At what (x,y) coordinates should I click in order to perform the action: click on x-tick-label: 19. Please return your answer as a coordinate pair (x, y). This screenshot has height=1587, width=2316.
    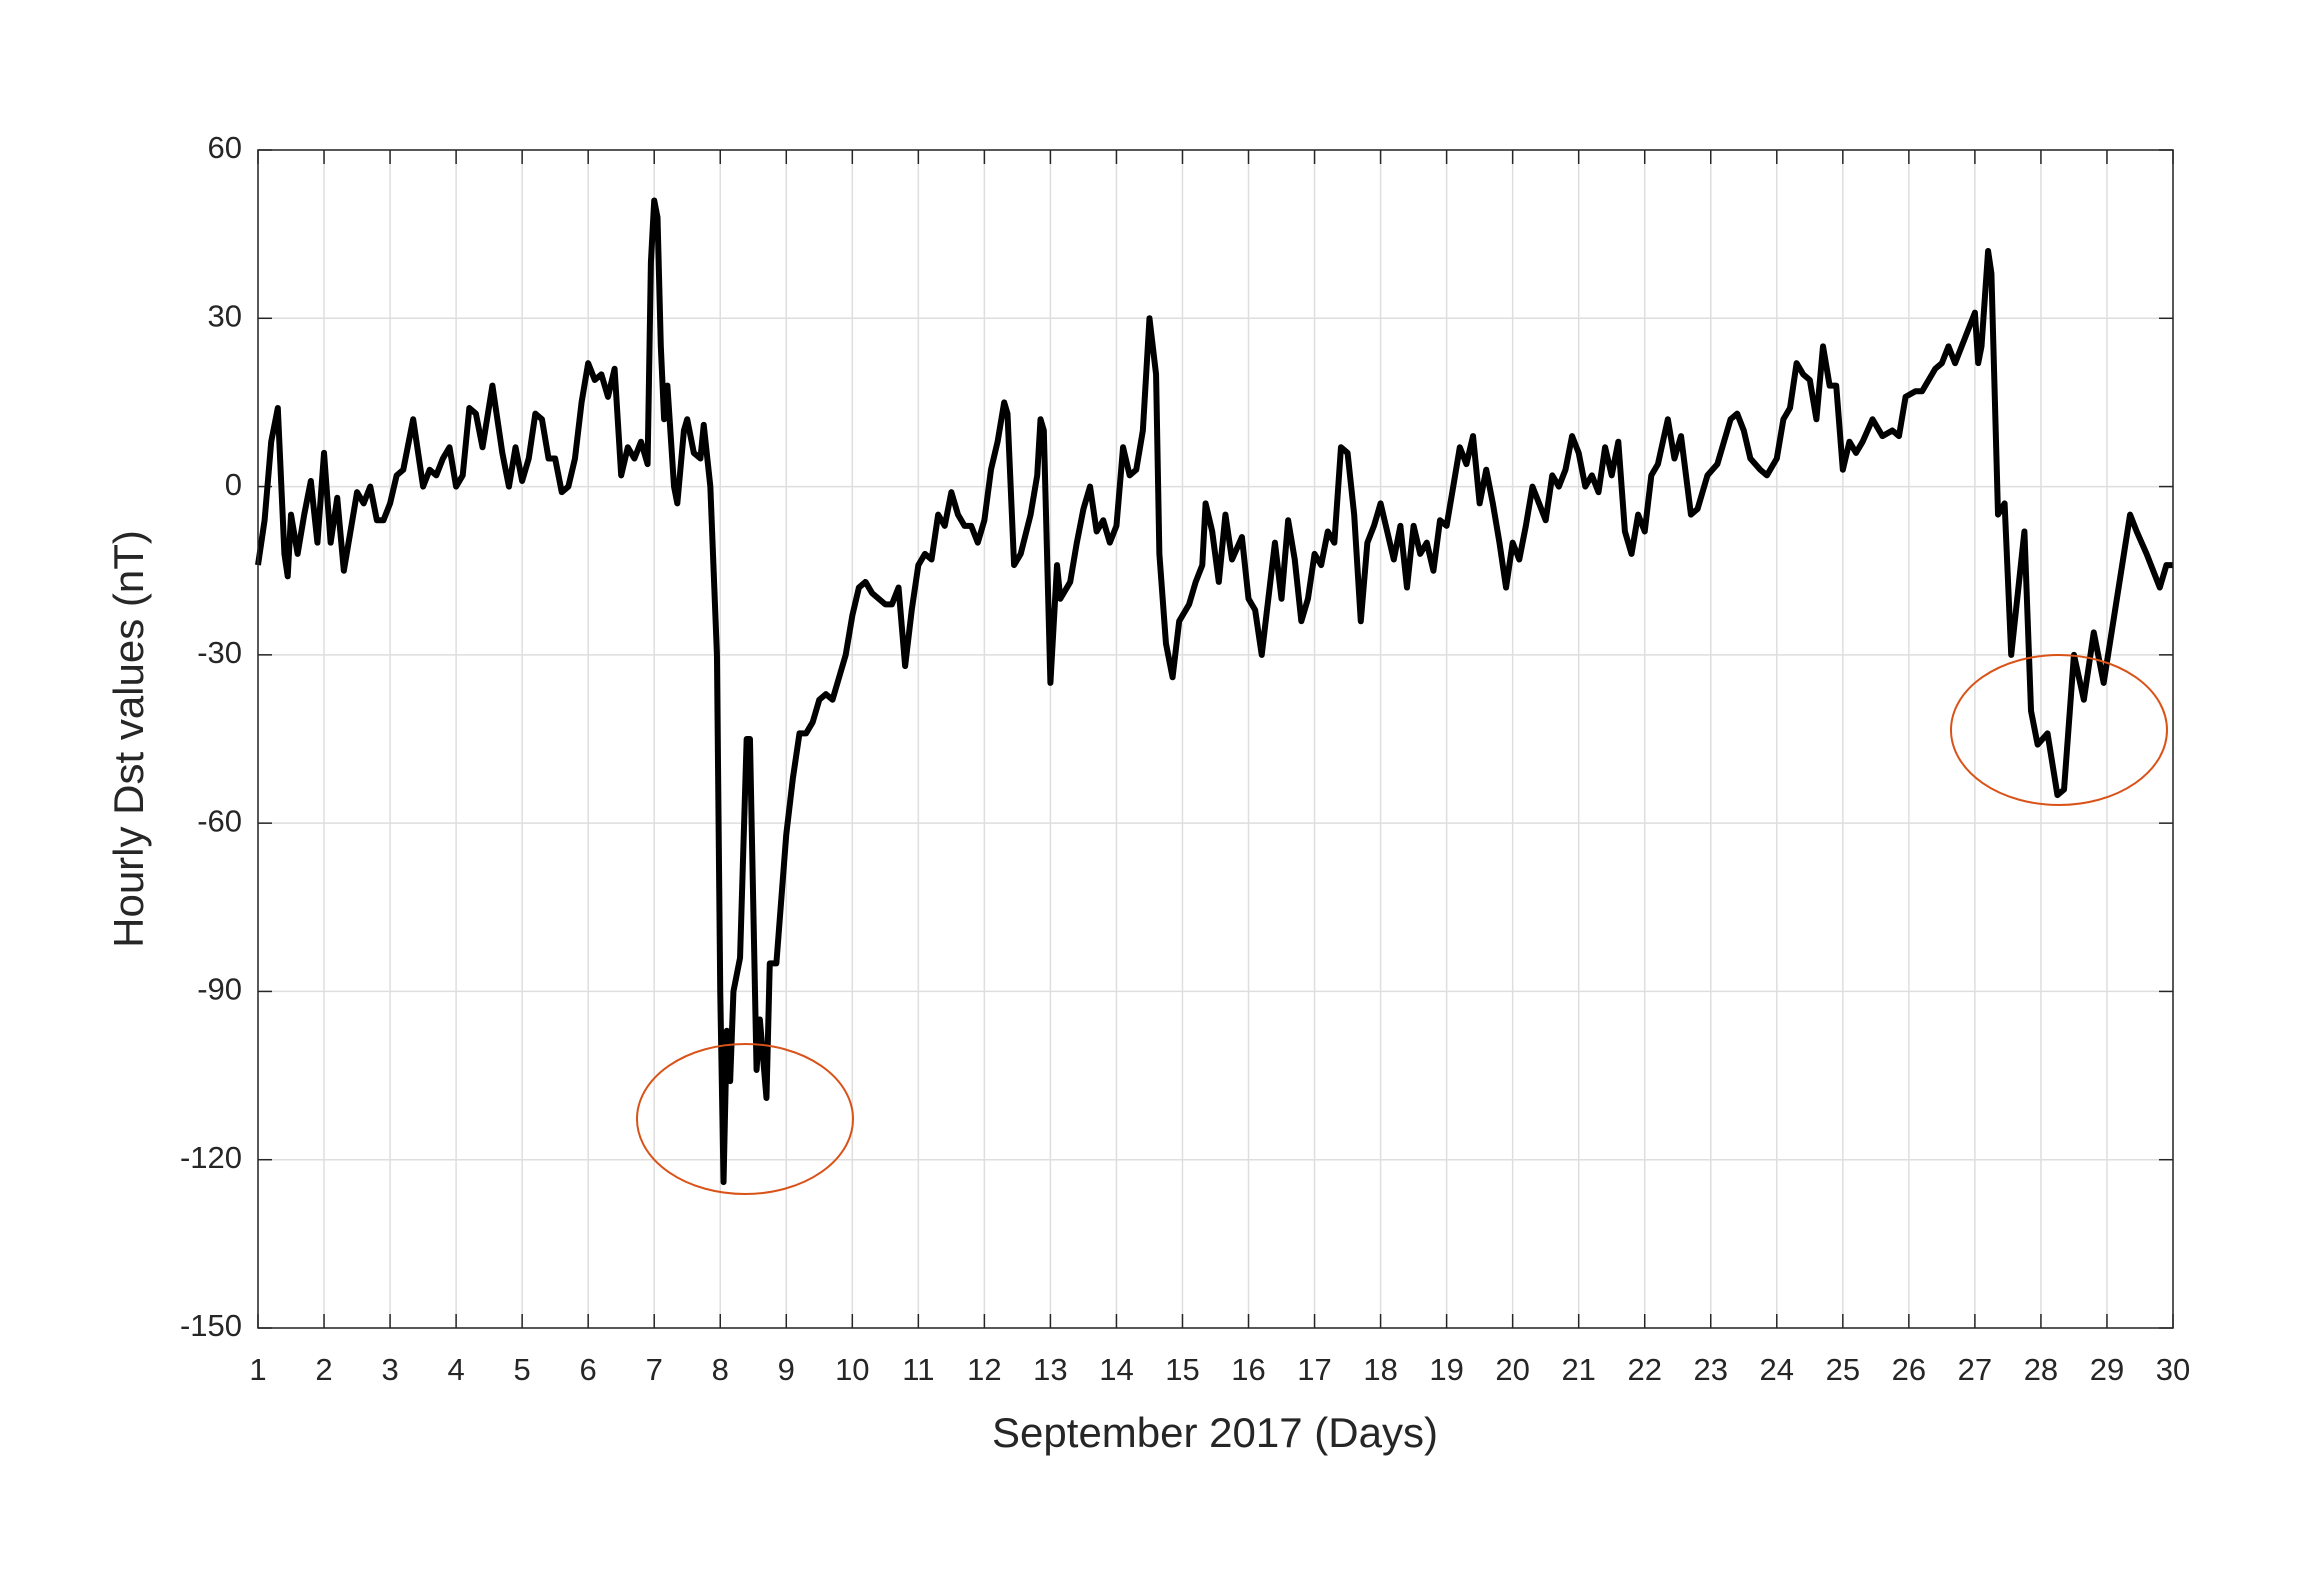
    Looking at the image, I should click on (1446, 1369).